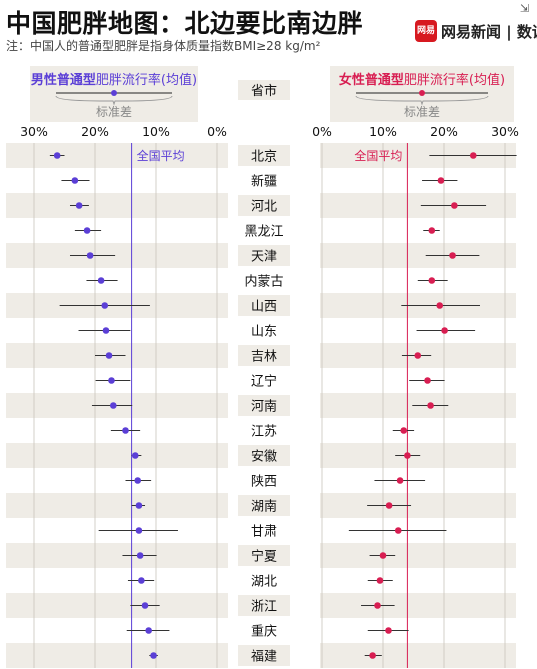  Describe the element at coordinates (444, 131) in the screenshot. I see `female-tick-label: 20%` at that location.